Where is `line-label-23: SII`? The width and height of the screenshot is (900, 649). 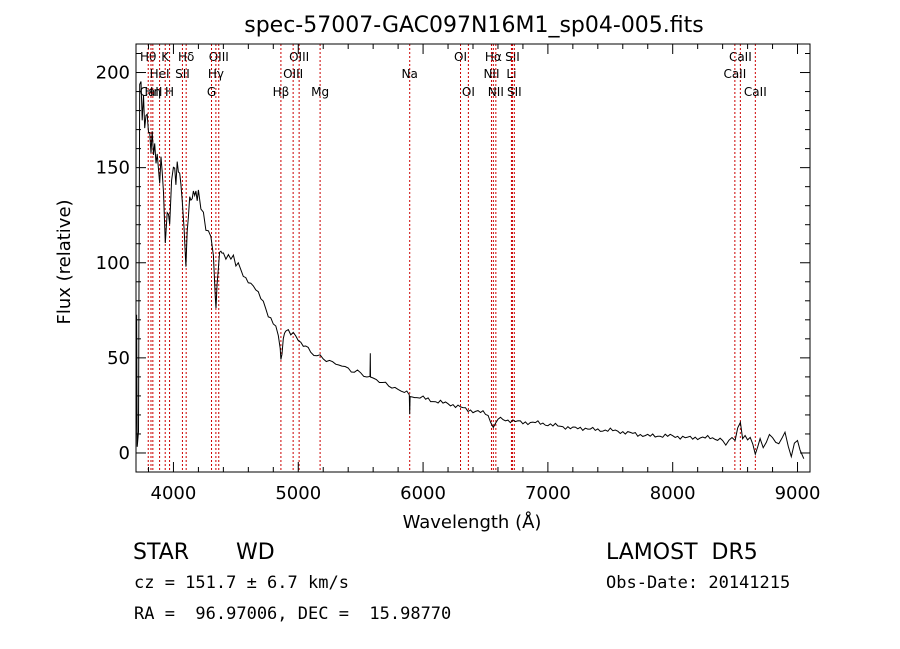 line-label-23: SII is located at coordinates (514, 92).